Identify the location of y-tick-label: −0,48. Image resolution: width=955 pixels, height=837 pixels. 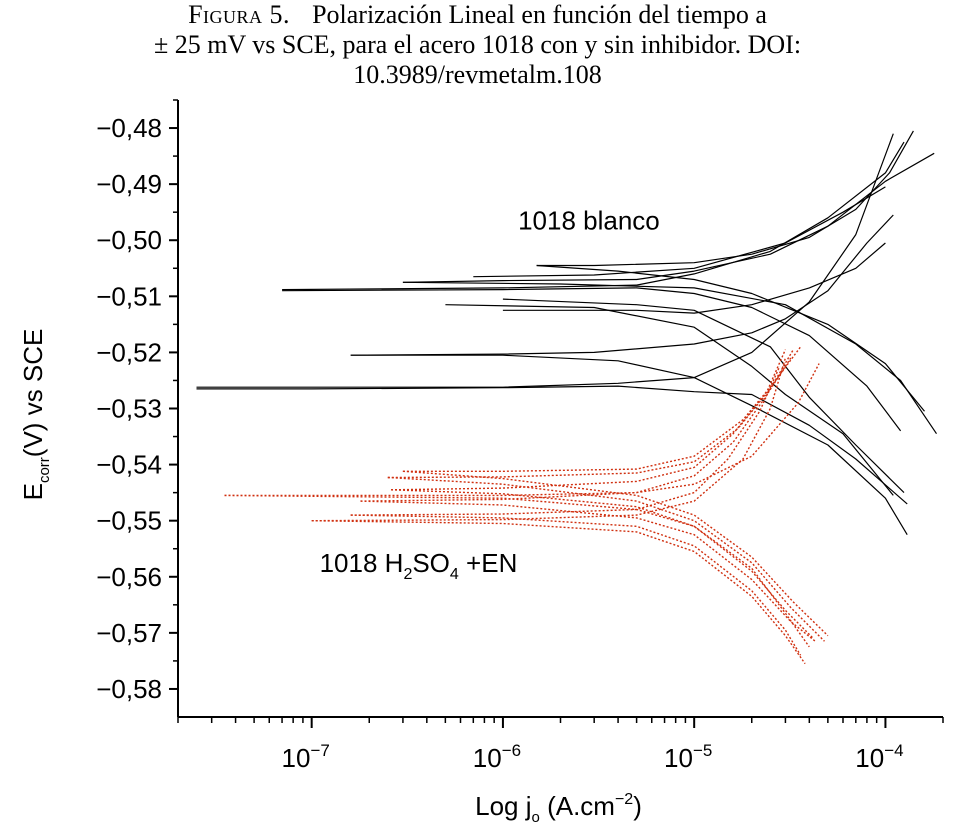
(129, 128).